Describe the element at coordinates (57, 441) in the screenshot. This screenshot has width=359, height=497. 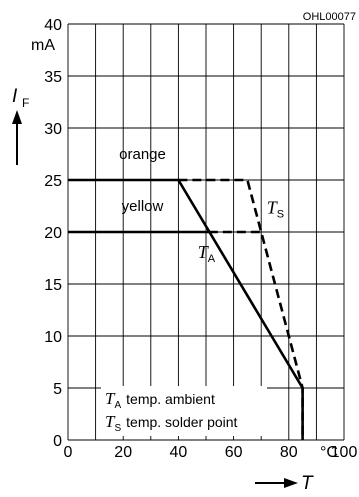
I see `y-tick-label: 0` at that location.